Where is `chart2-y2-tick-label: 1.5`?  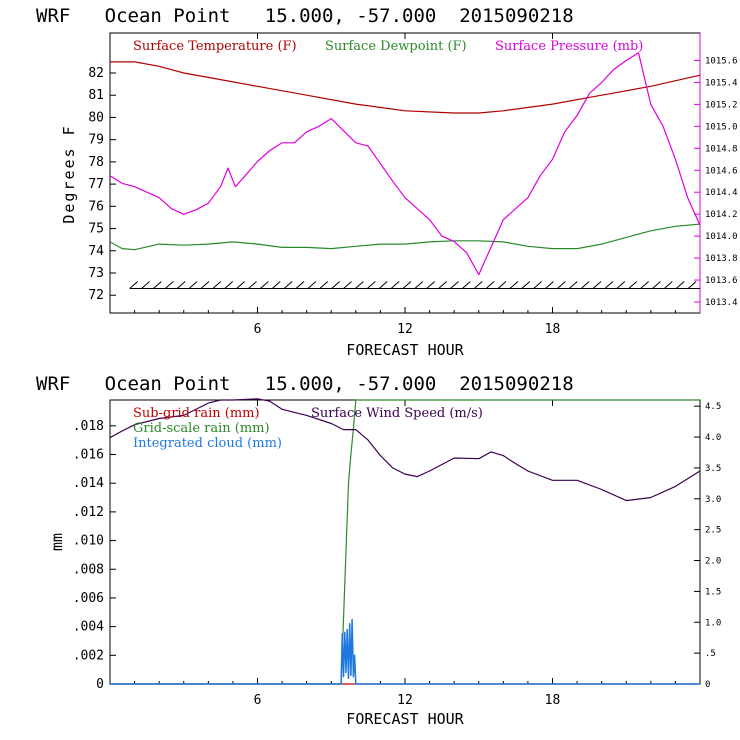
chart2-y2-tick-label: 1.5 is located at coordinates (713, 592).